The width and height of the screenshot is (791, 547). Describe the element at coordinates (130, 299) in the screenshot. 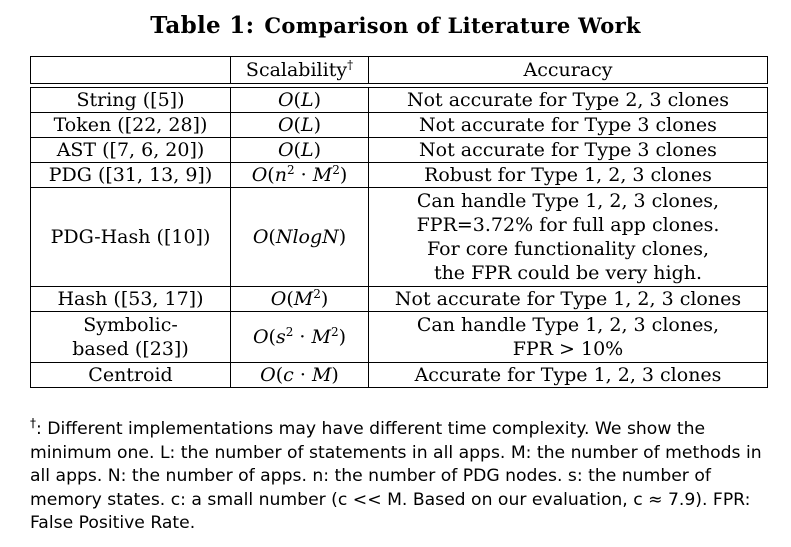

I see `method-cell: Hash ([53, 17])` at that location.